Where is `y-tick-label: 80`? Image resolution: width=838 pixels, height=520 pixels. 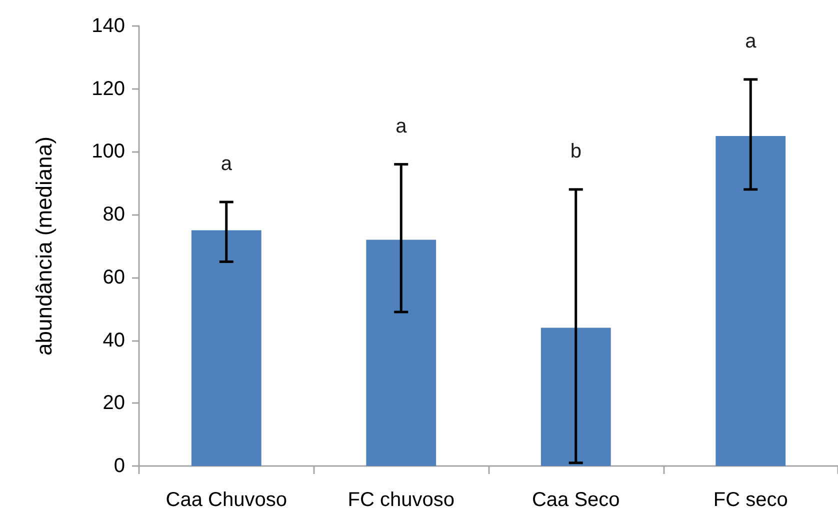
y-tick-label: 80 is located at coordinates (113, 215).